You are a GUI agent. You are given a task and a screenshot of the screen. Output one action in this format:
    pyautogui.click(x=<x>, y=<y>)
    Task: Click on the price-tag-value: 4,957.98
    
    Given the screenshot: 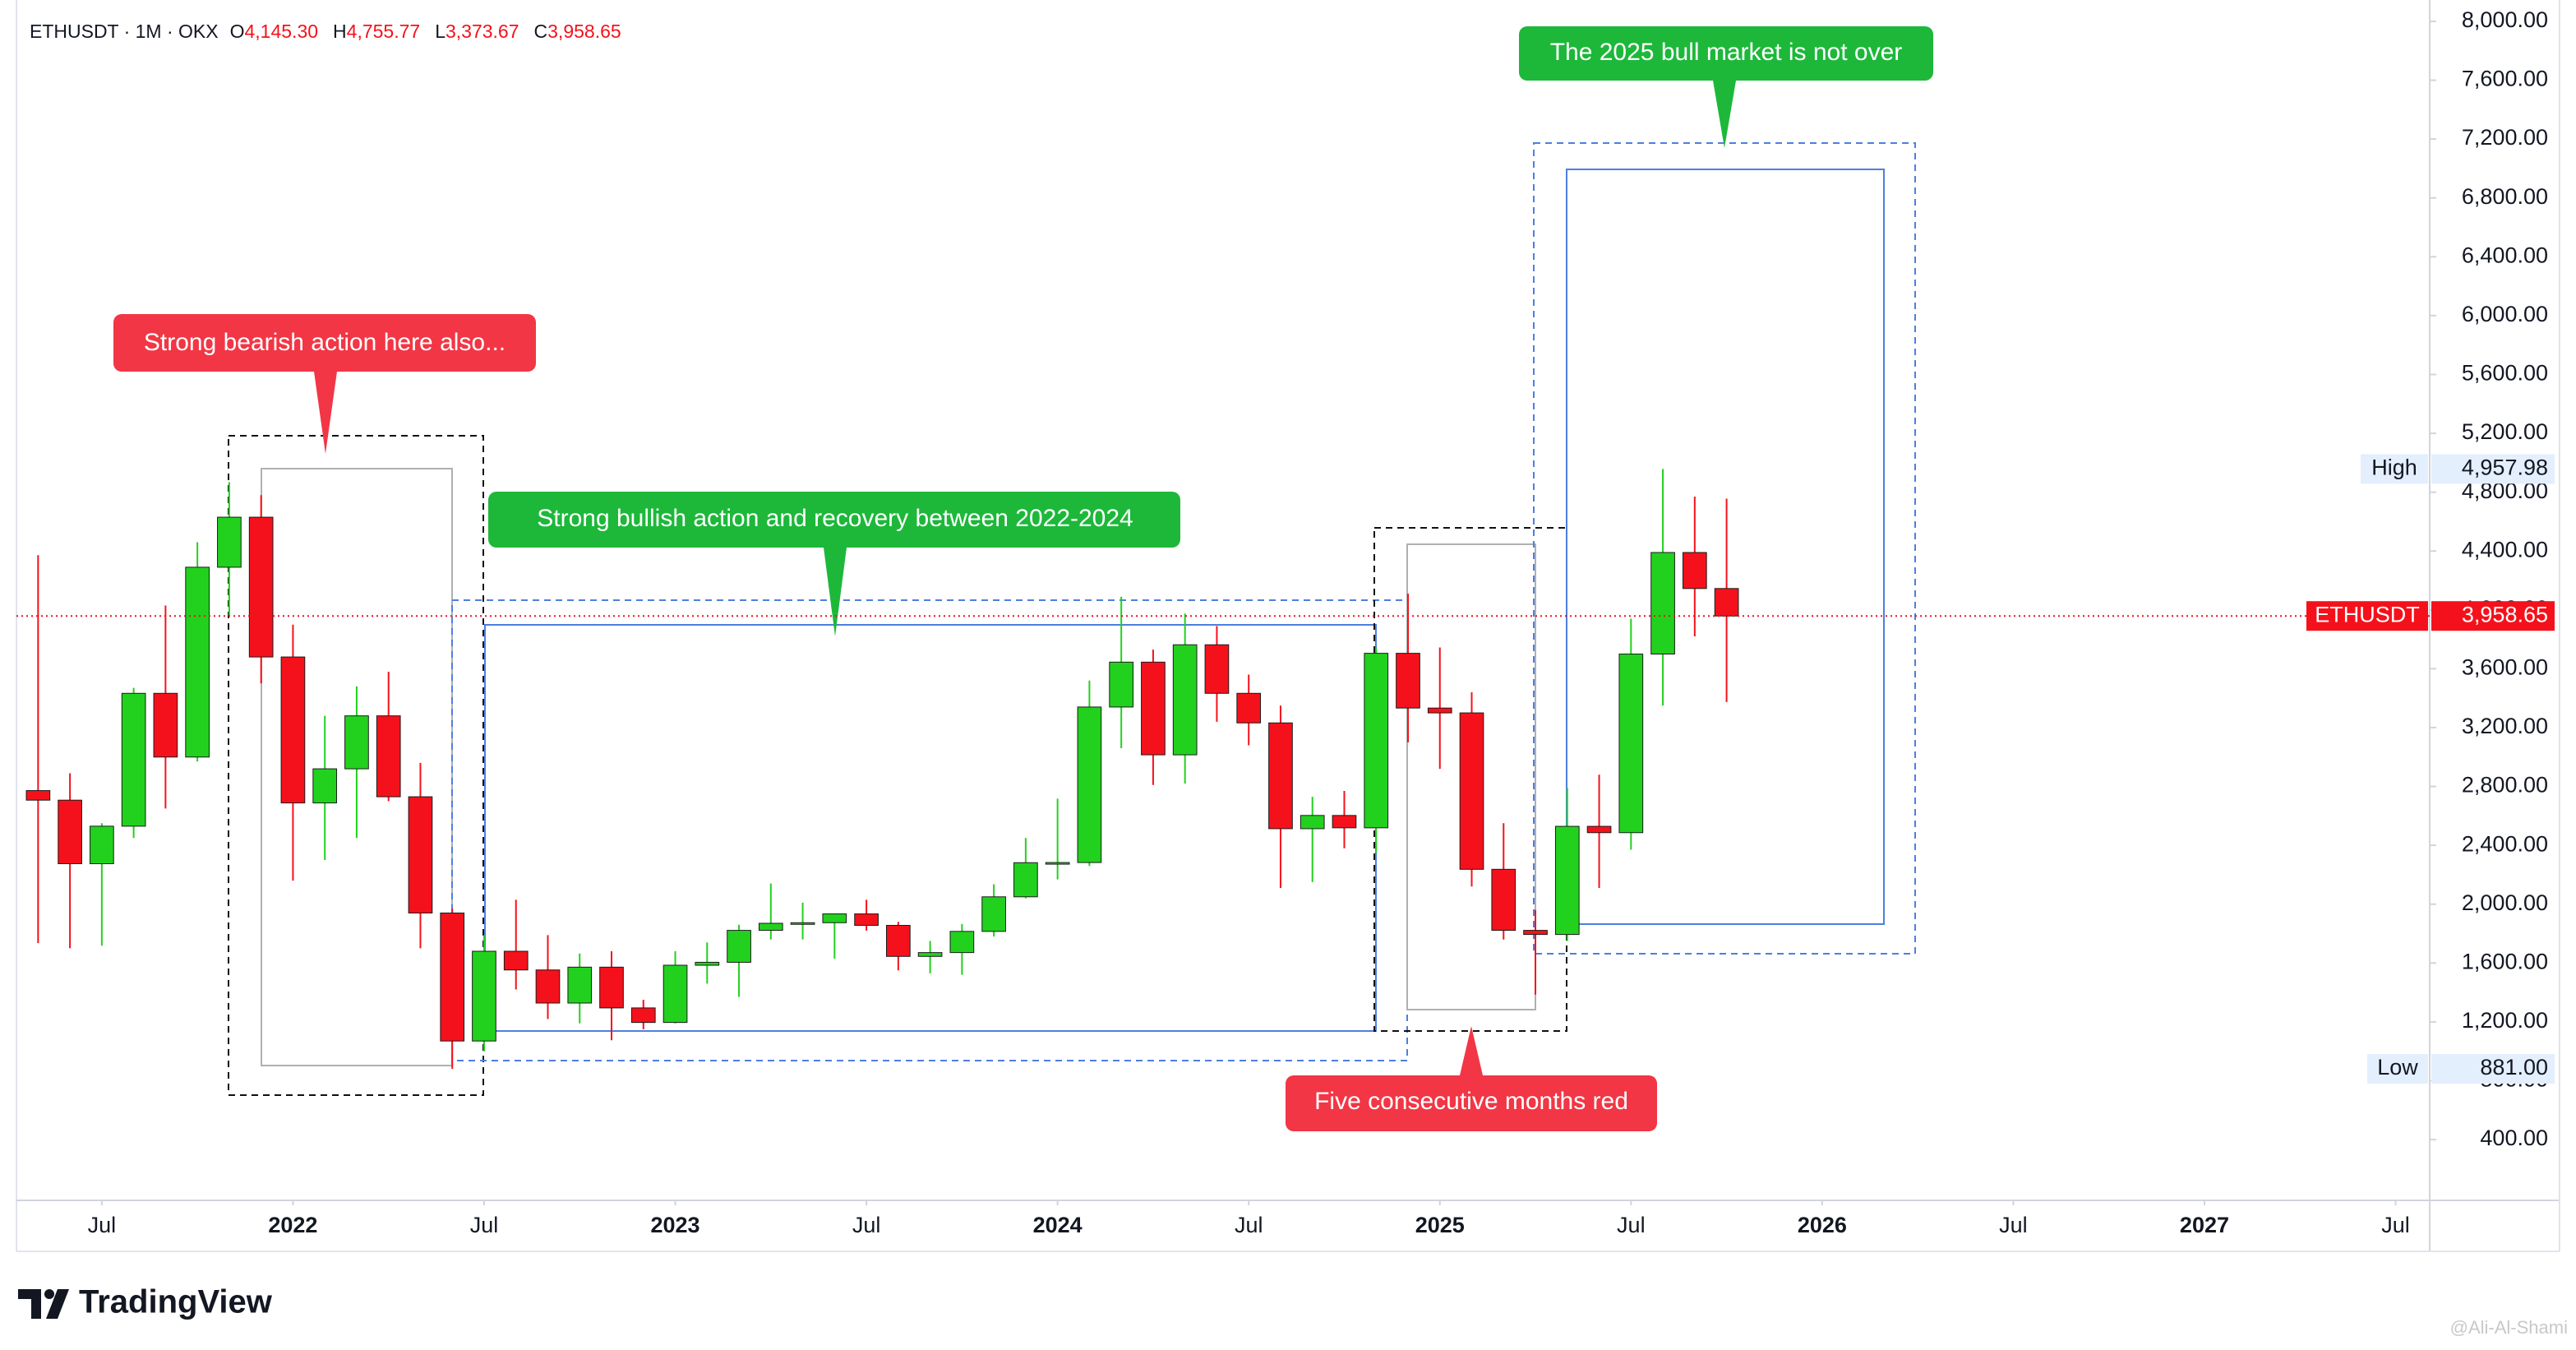 What is the action you would take?
    pyautogui.click(x=2505, y=467)
    